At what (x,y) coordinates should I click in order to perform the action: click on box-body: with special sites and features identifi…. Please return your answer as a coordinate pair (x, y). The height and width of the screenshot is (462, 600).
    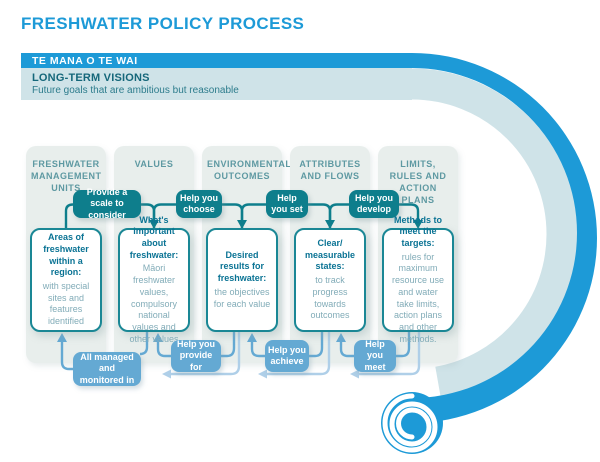
    Looking at the image, I should click on (66, 304).